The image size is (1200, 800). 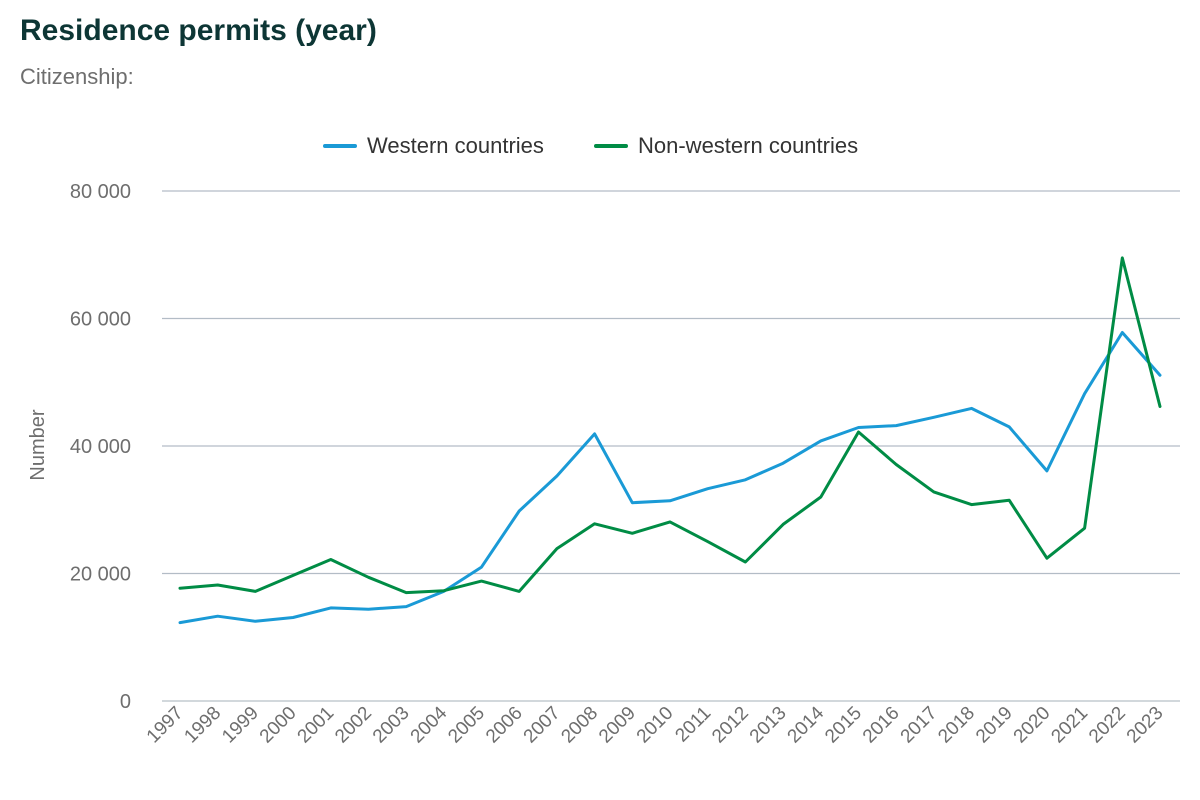 I want to click on x-tick-label: 2010, so click(x=655, y=725).